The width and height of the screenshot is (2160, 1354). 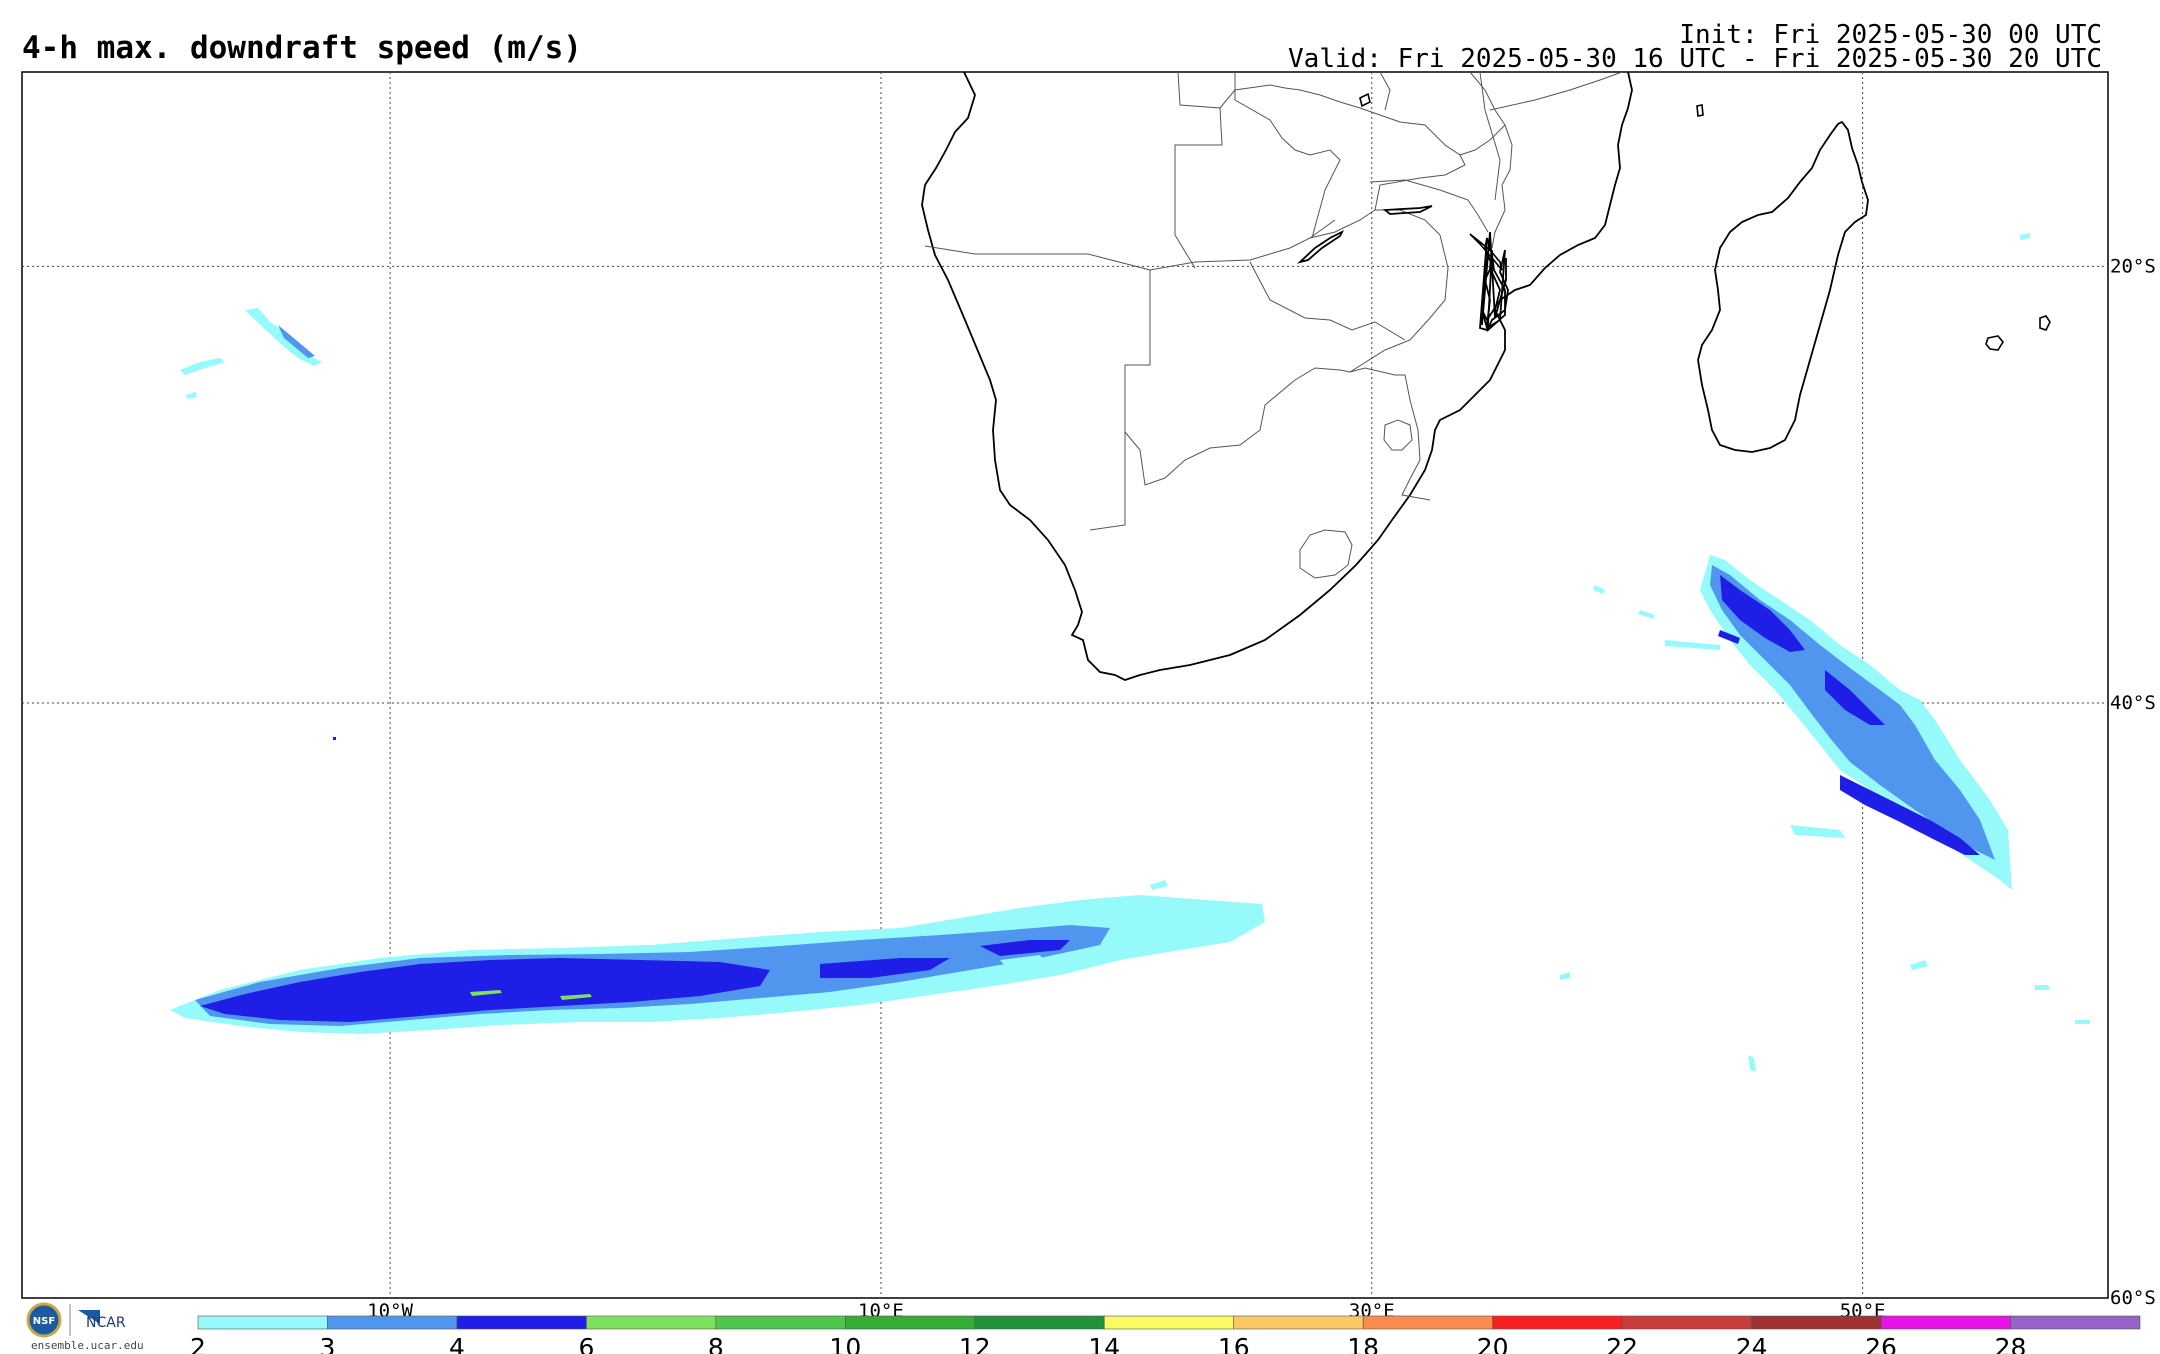 I want to click on colorbar-tick-label: 4, so click(x=457, y=1343).